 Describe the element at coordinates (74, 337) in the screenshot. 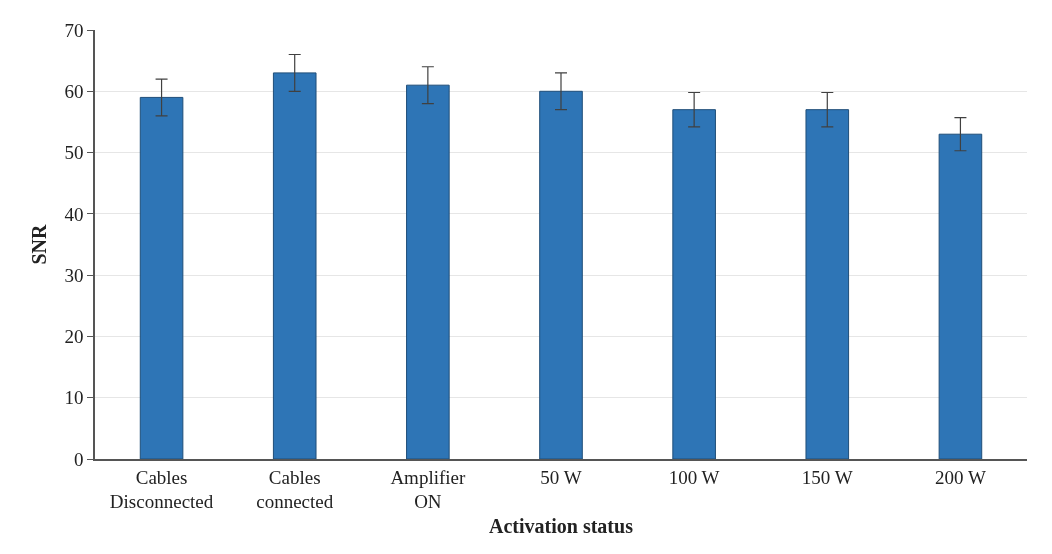

I see `y-tick-label: 20` at that location.